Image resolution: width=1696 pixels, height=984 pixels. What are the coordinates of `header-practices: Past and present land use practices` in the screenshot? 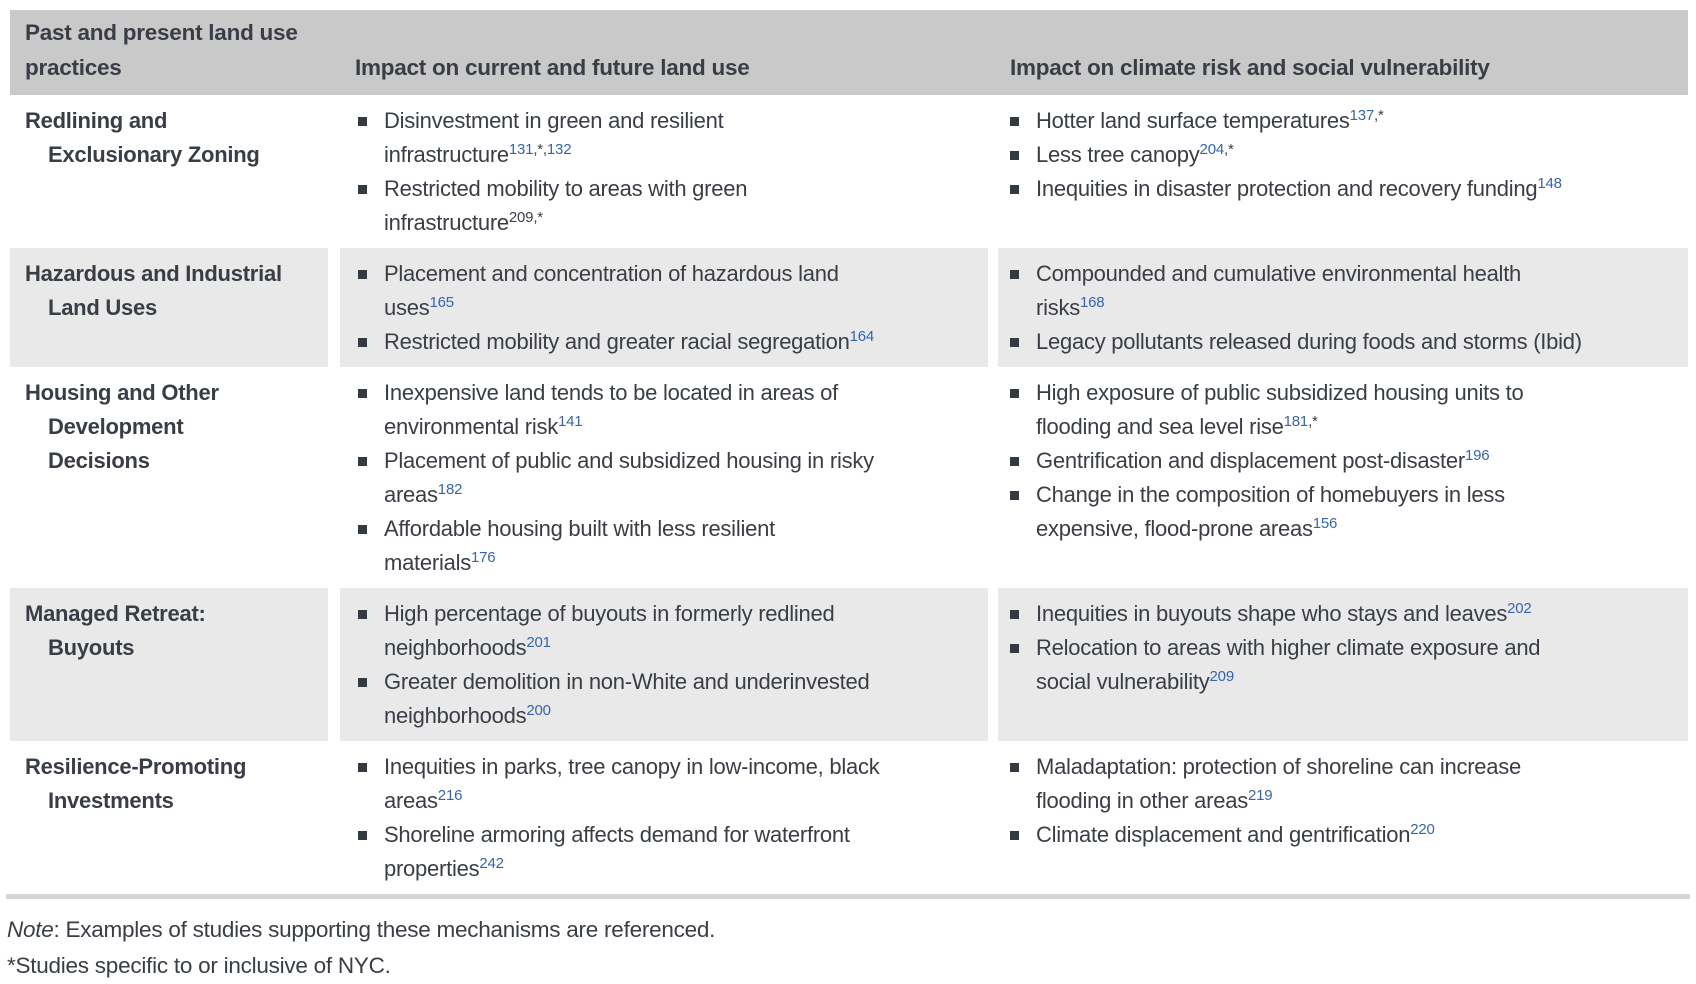 It's located at (161, 50).